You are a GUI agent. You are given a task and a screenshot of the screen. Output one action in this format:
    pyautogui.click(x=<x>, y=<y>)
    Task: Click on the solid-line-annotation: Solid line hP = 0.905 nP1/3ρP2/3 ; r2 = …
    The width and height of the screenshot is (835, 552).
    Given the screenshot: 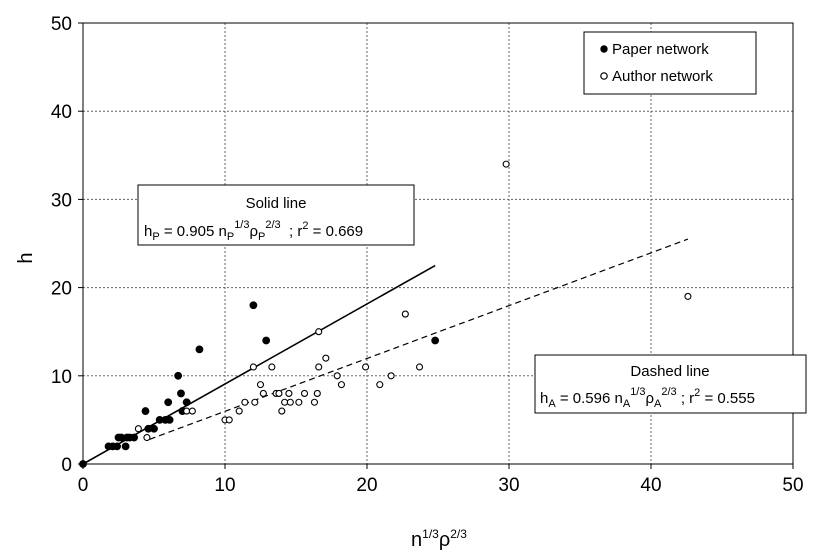 What is the action you would take?
    pyautogui.click(x=276, y=215)
    